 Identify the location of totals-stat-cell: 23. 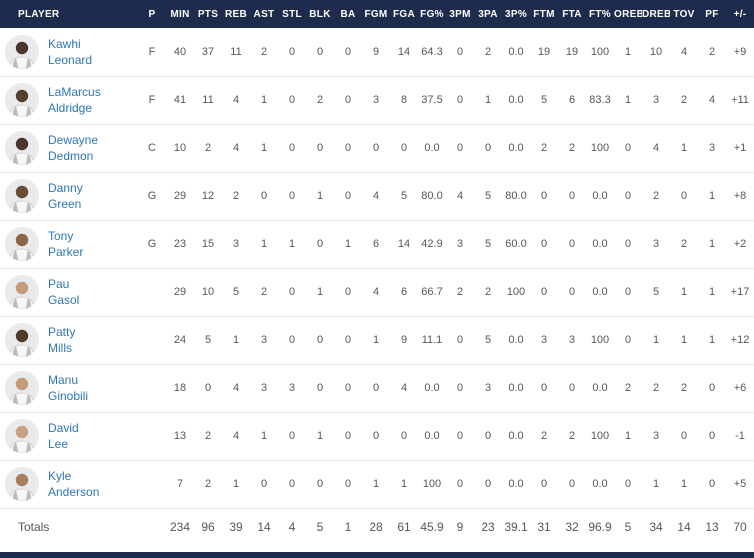
(488, 526).